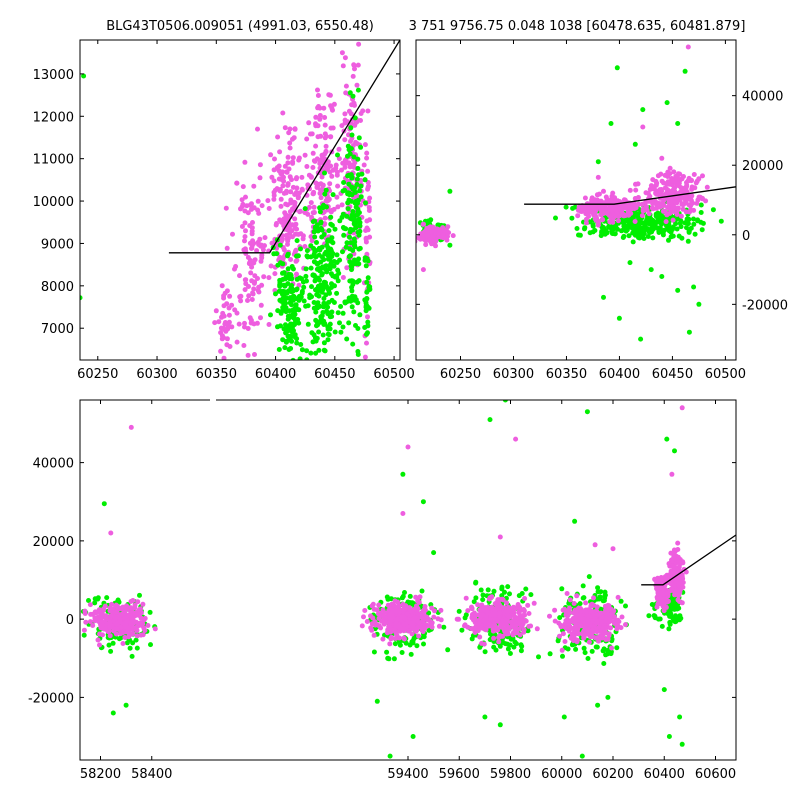  What do you see at coordinates (630, 195) in the screenshot?
I see `top-right-model-line` at bounding box center [630, 195].